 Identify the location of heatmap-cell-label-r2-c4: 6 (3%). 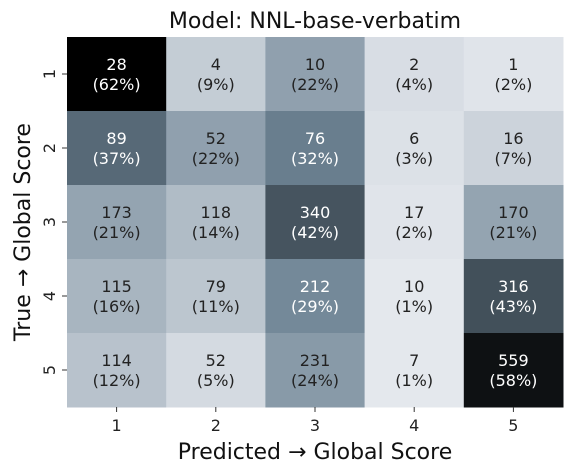
(414, 148).